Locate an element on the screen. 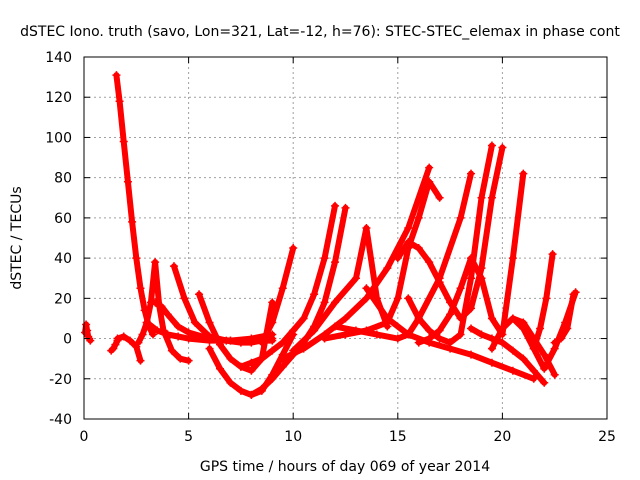 The image size is (640, 480). x-axis-label: GPS time / hours of day 069 of year 2014 is located at coordinates (345, 467).